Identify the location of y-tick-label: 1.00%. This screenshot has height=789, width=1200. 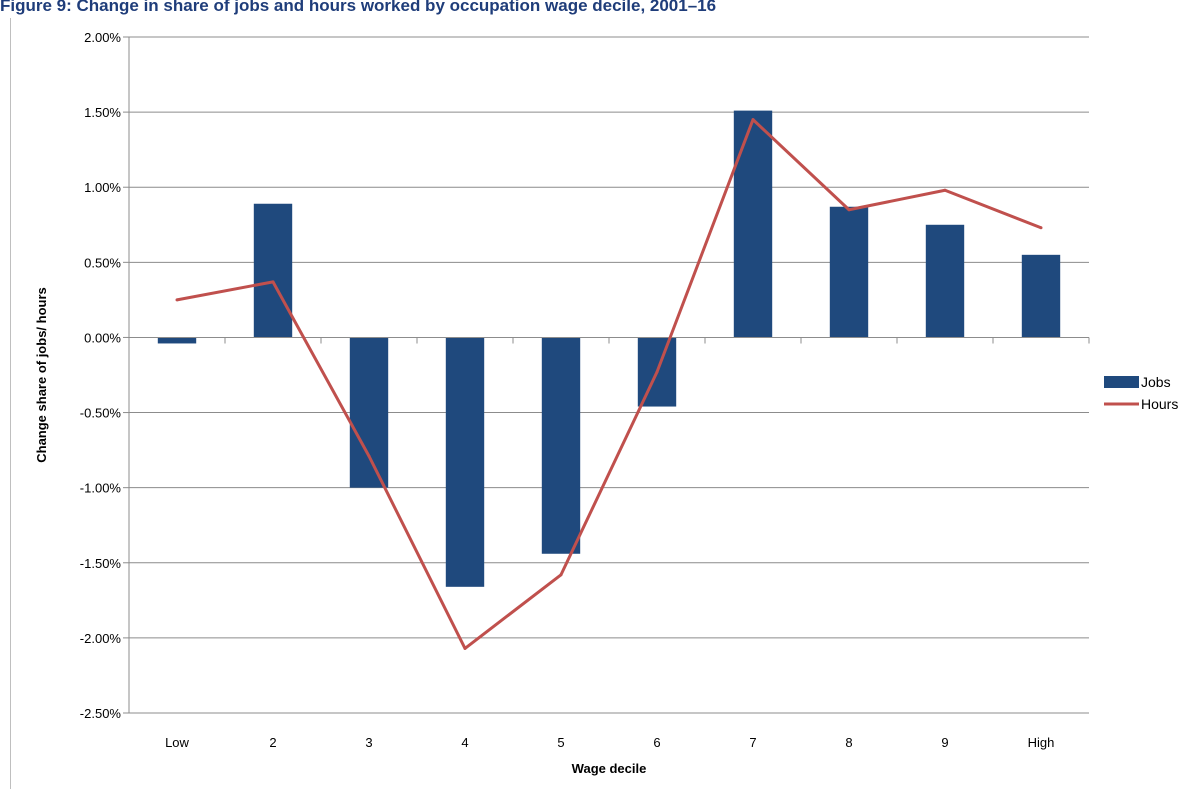
(102, 187).